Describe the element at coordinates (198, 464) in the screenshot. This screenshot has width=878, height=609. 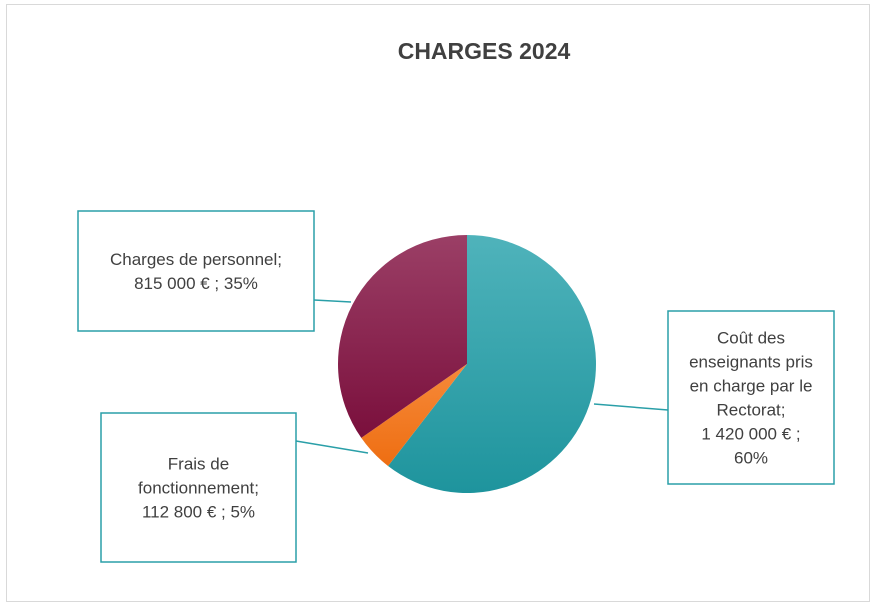
I see `data-label-line: Frais de` at that location.